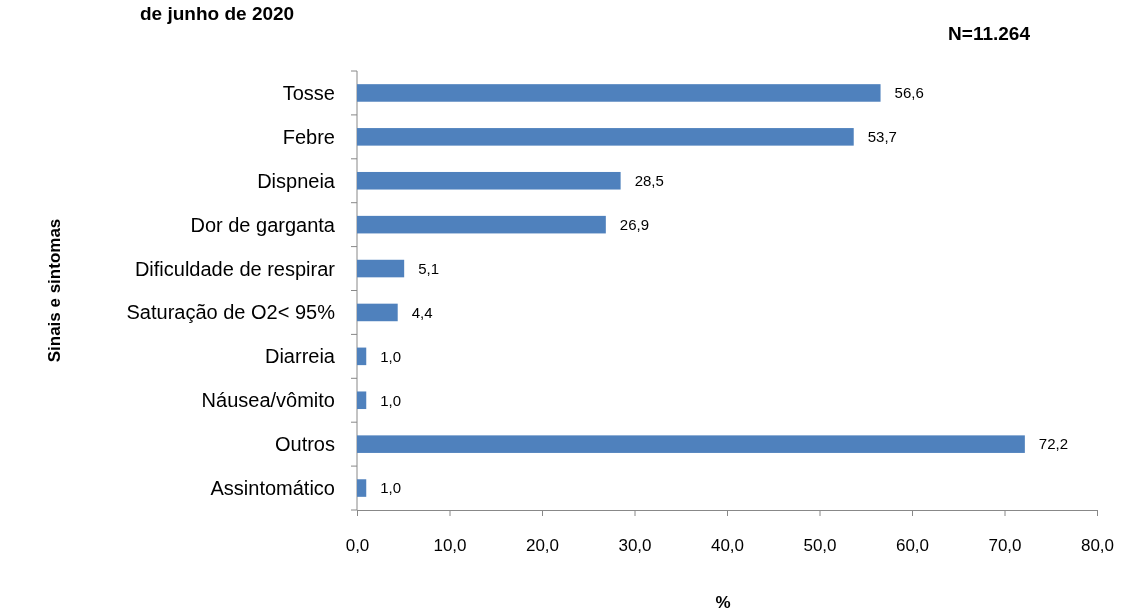  Describe the element at coordinates (634, 224) in the screenshot. I see `data-label: 26,9` at that location.